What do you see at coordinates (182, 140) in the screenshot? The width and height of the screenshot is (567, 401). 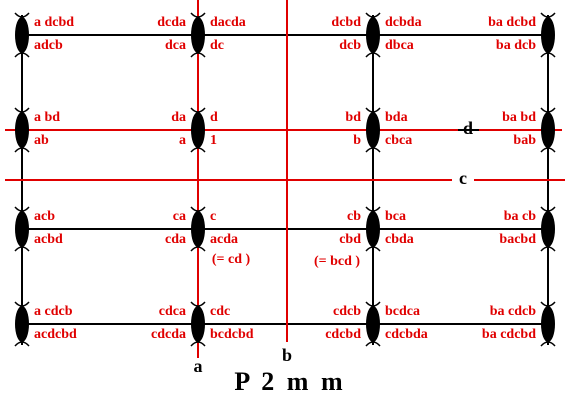 I see `node-label: a` at bounding box center [182, 140].